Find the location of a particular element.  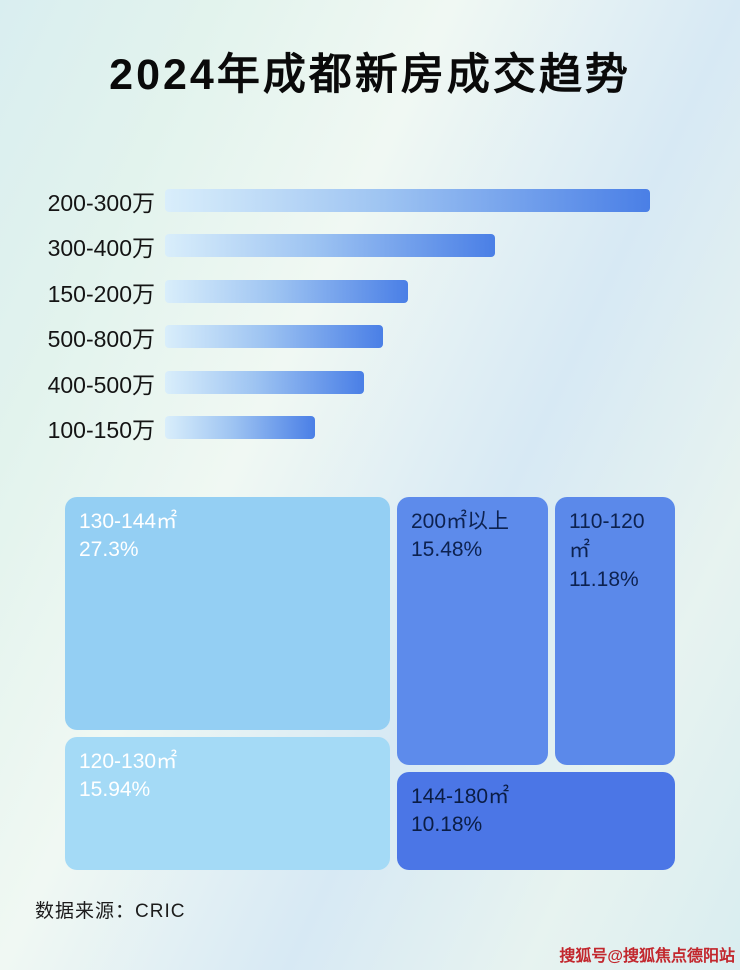

bar-row: 200-300万 is located at coordinates (325, 202).